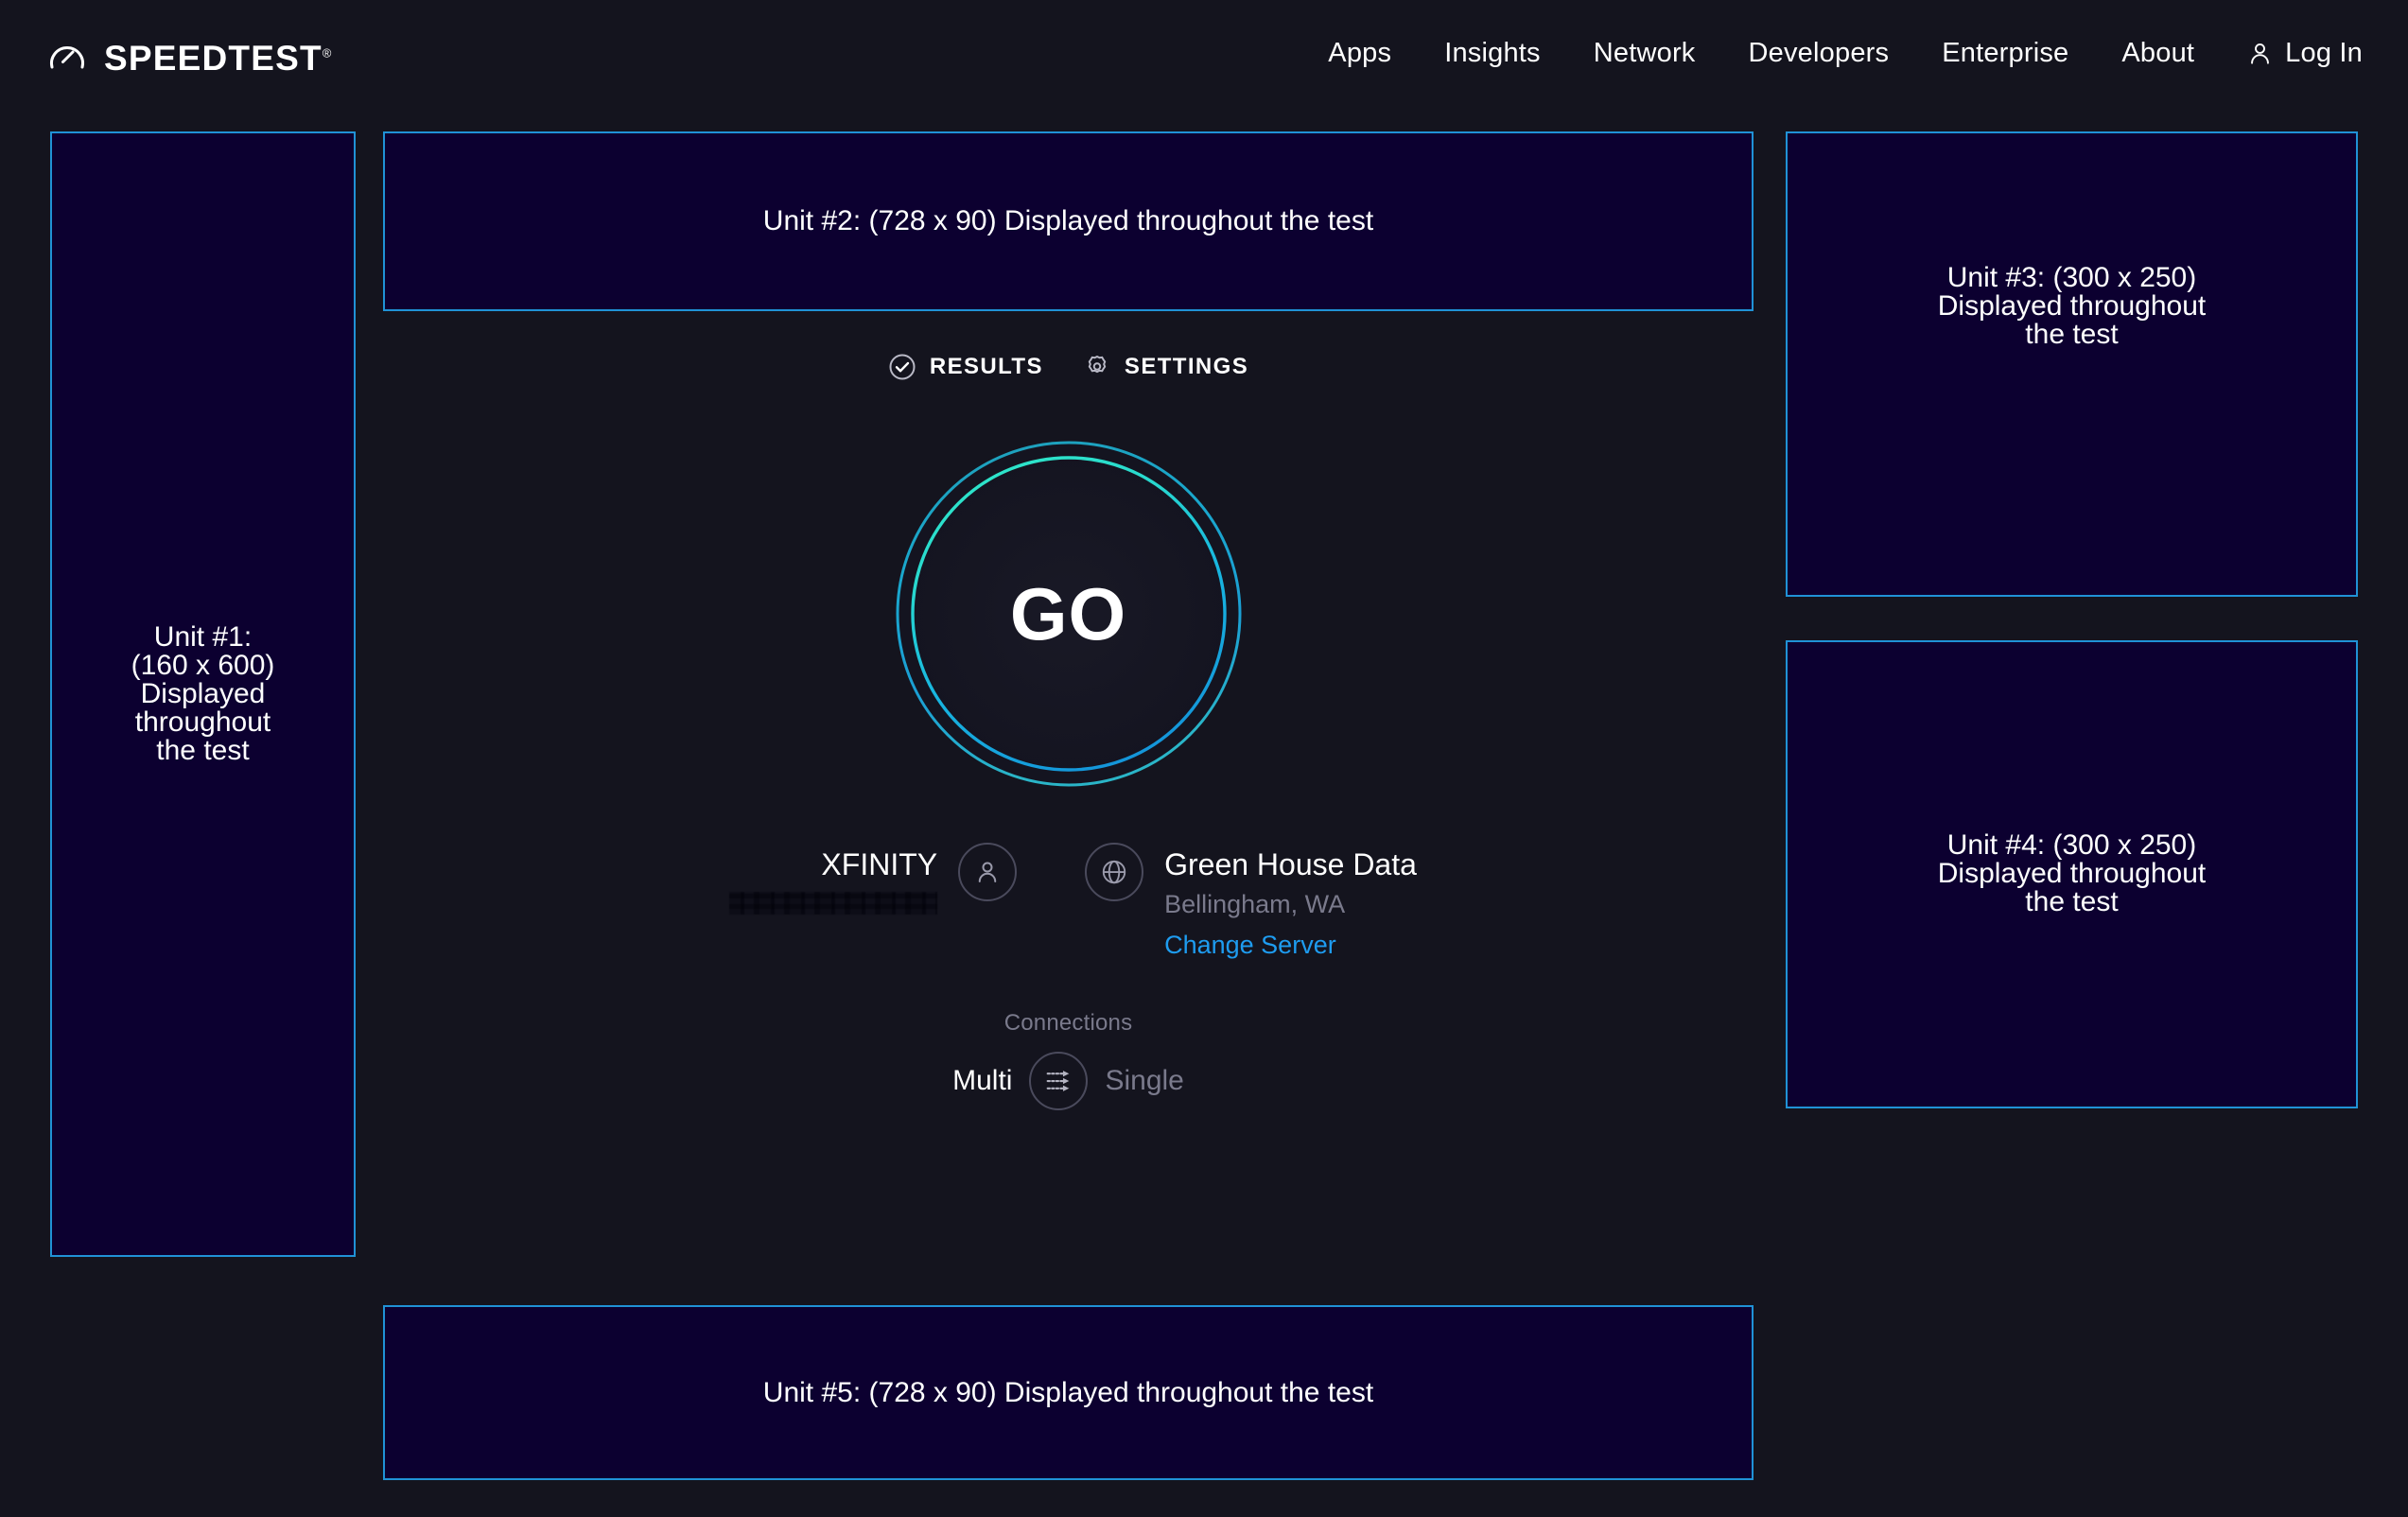  Describe the element at coordinates (1645, 53) in the screenshot. I see `nav-item-network: Network` at that location.